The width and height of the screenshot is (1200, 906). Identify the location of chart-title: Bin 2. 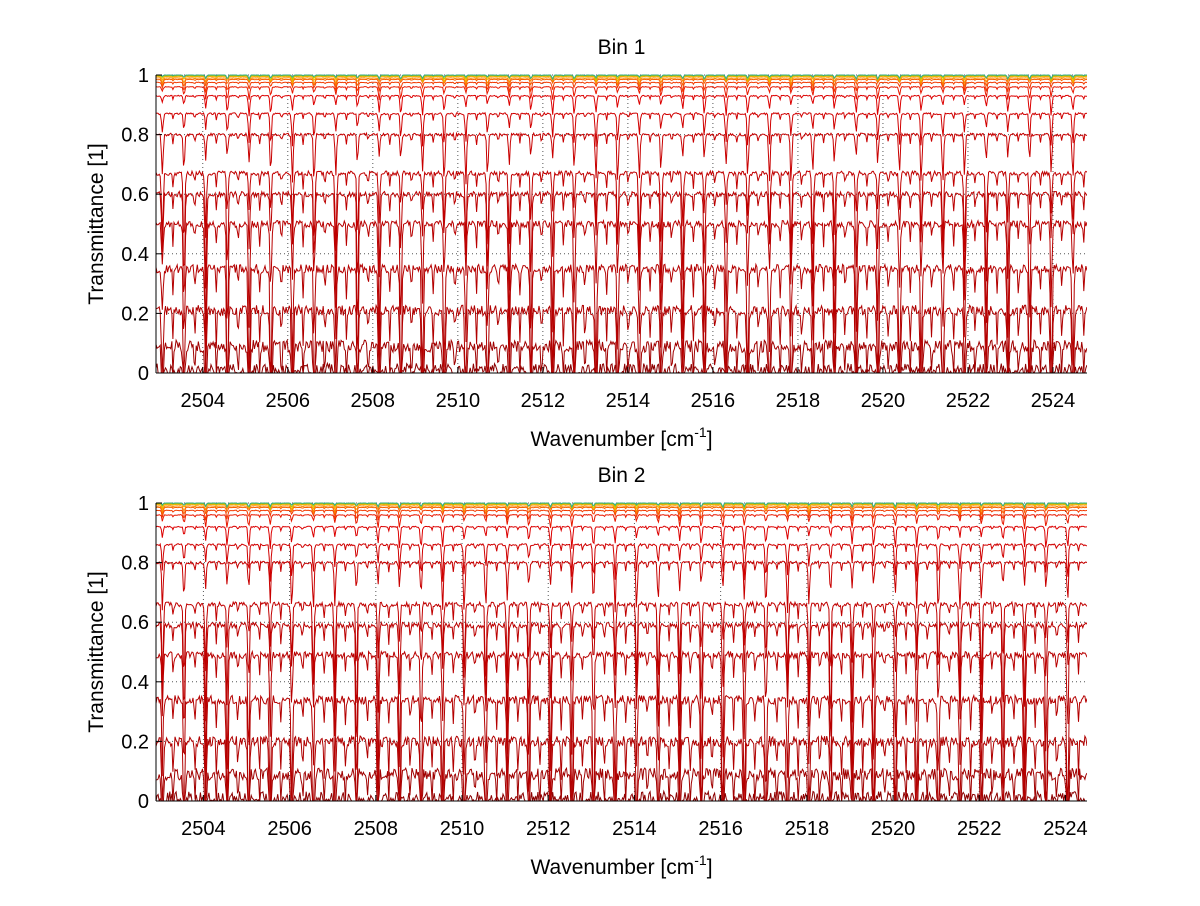
(622, 475).